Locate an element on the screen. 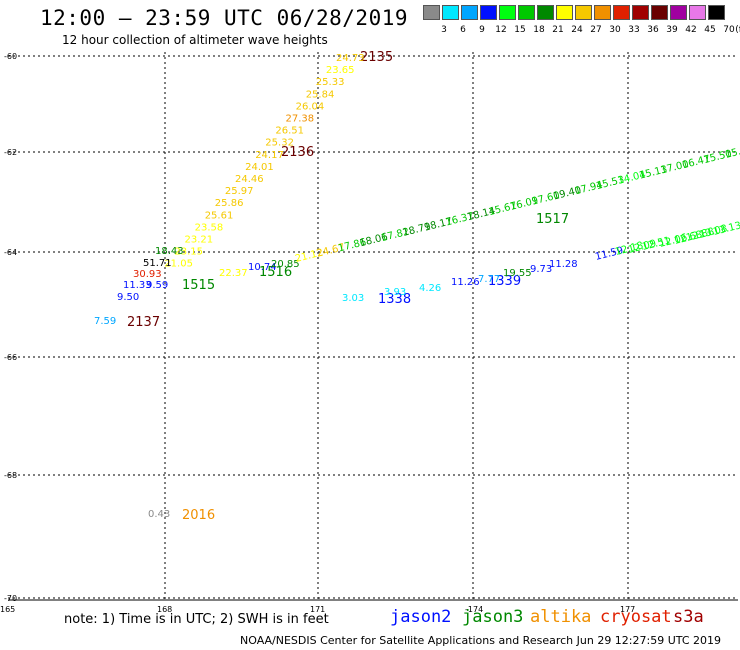  wave-height-value: 10.74 is located at coordinates (262, 267).